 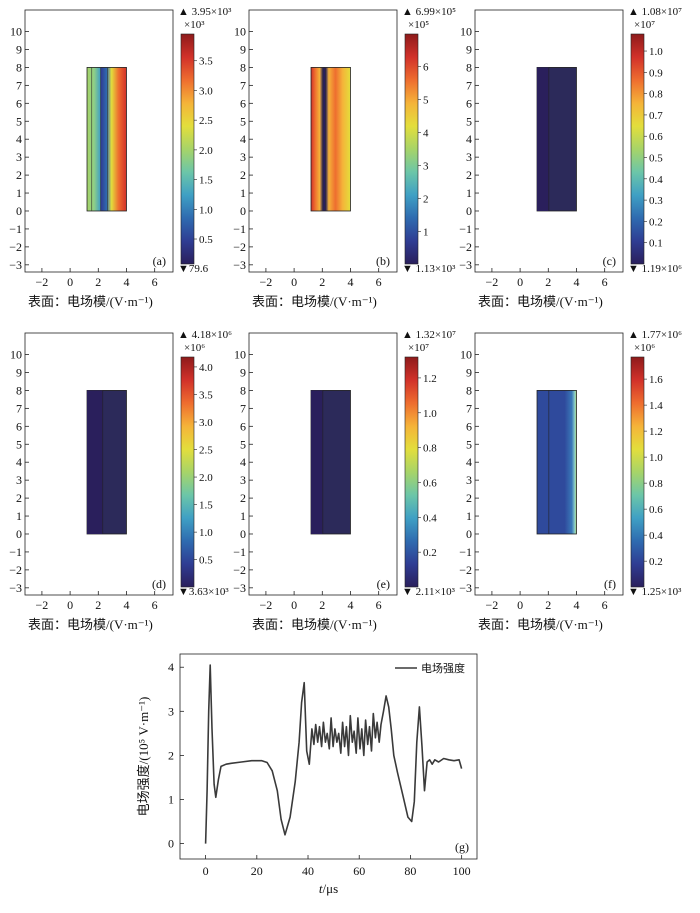 I want to click on colorbar-tick-label: 0.9, so click(x=656, y=73).